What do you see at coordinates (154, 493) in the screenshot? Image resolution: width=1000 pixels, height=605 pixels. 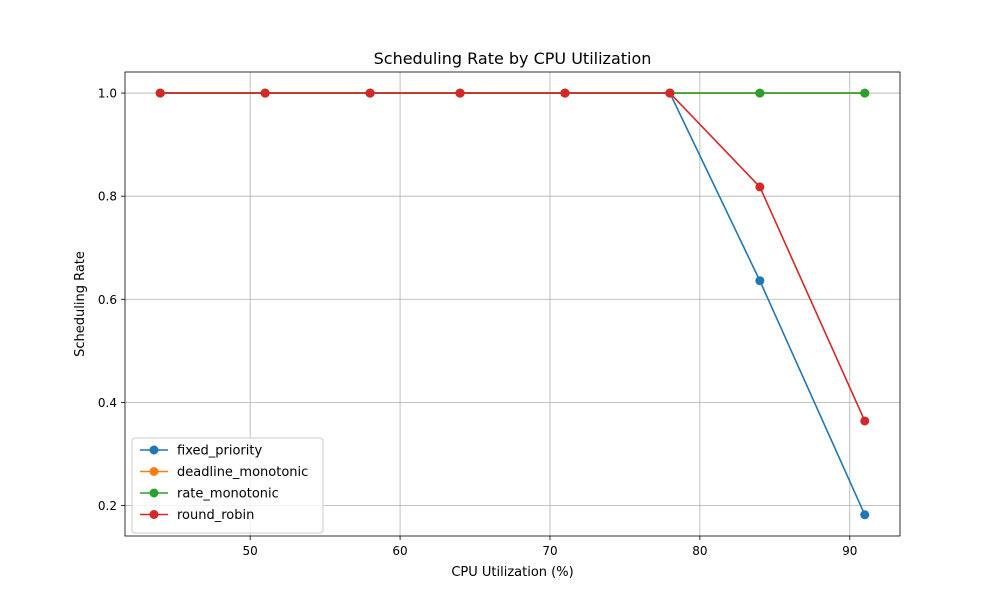 I see `legend-marker-rate_monotonic` at bounding box center [154, 493].